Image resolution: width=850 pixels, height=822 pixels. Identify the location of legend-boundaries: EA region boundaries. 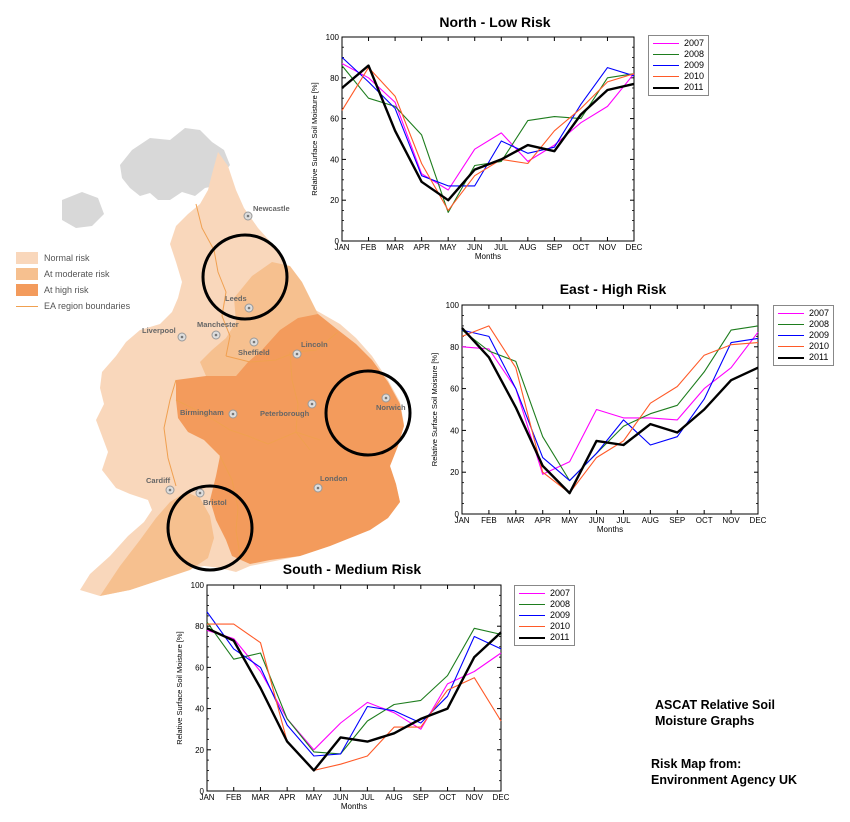
(87, 306).